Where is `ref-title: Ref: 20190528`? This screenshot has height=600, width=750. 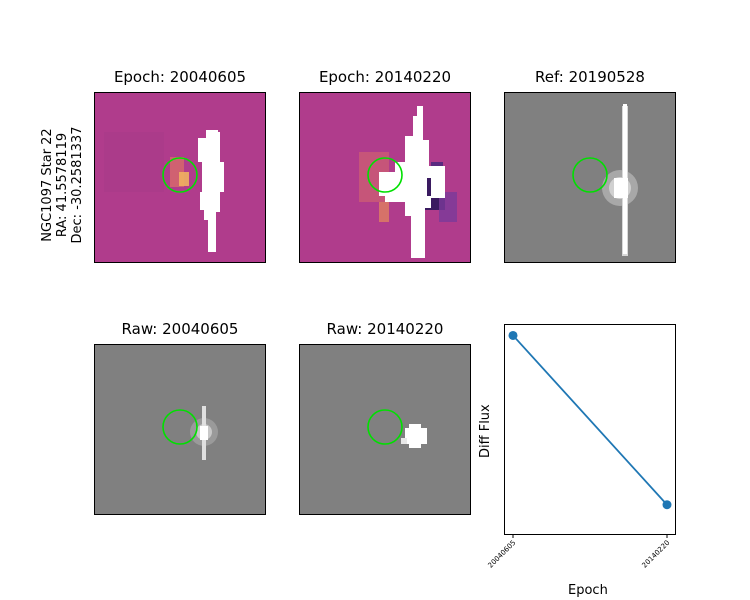 ref-title: Ref: 20190528 is located at coordinates (590, 77).